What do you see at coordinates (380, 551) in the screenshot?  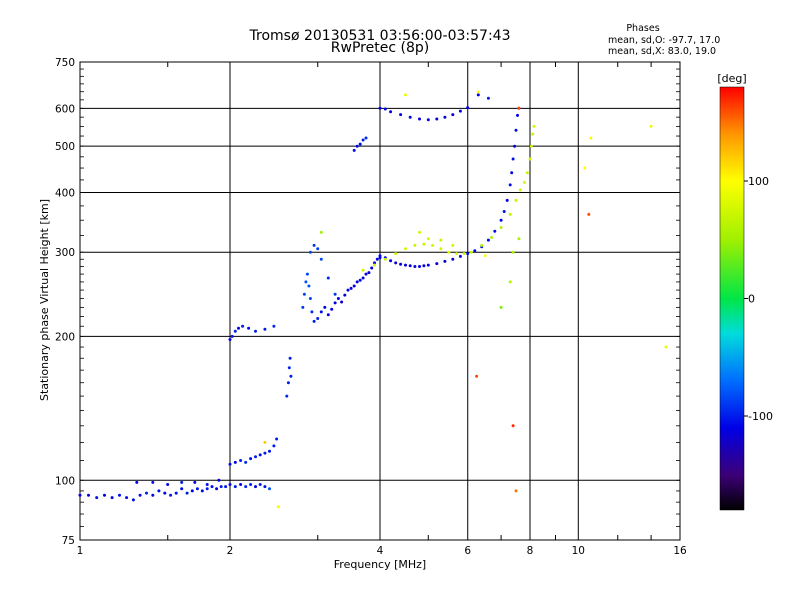 I see `x-tick-label: 4` at bounding box center [380, 551].